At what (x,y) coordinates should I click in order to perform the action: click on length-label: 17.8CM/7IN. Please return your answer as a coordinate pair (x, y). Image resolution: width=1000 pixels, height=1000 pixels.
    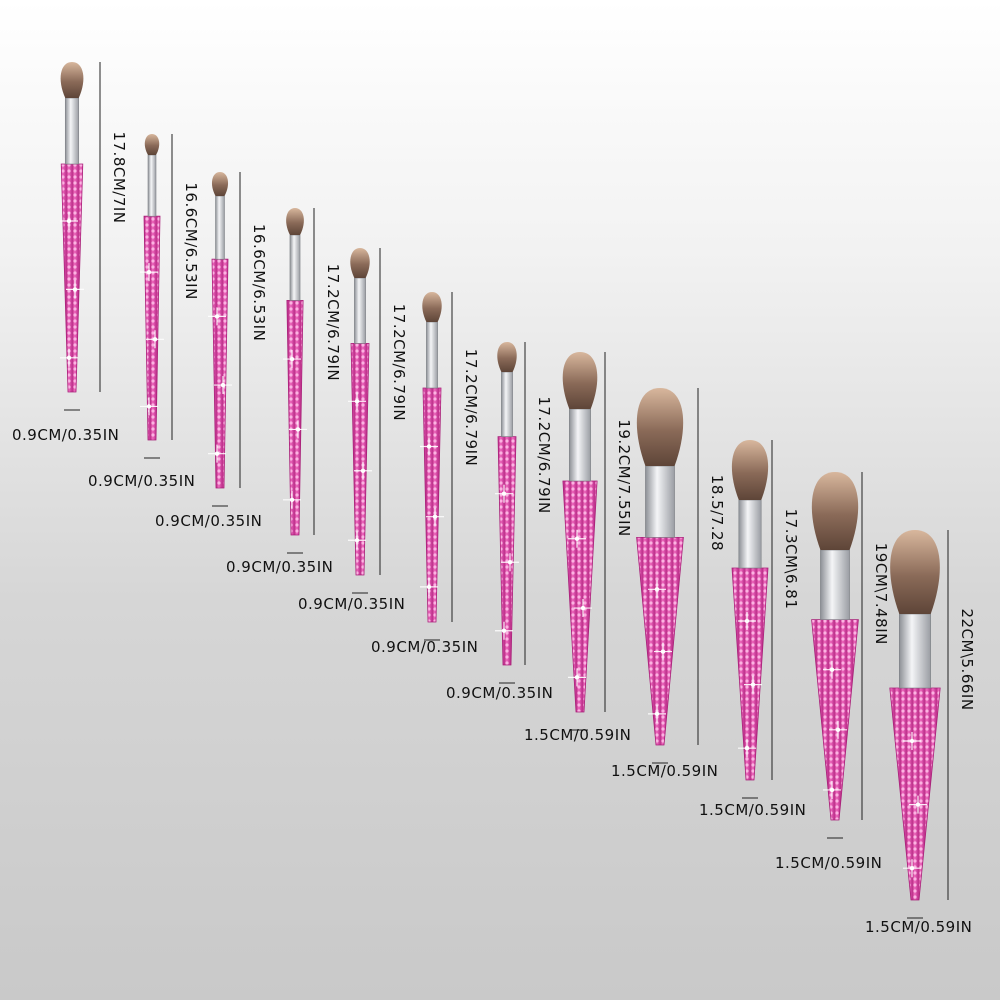
    Looking at the image, I should click on (119, 177).